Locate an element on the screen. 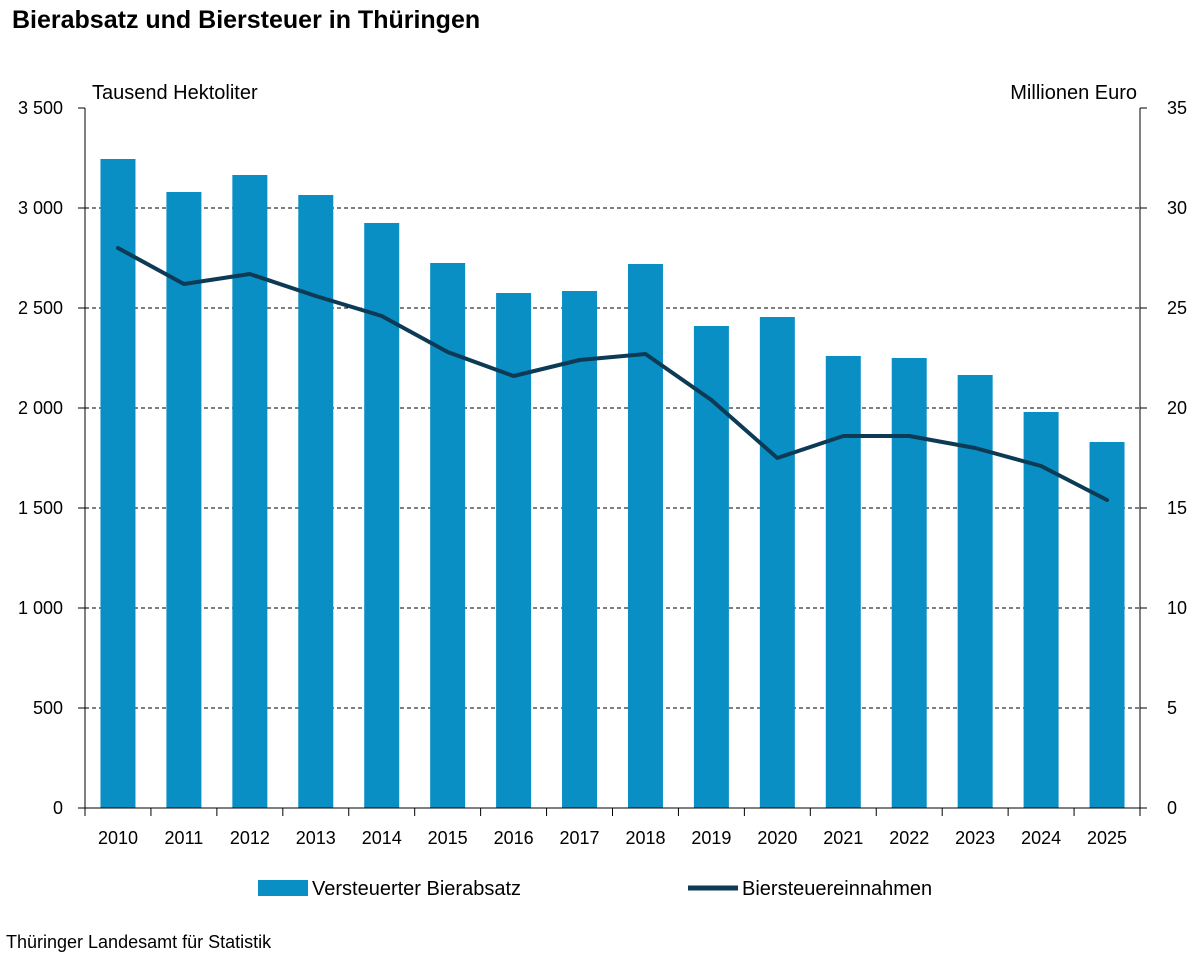 The image size is (1200, 960). bar-2010 is located at coordinates (118, 483).